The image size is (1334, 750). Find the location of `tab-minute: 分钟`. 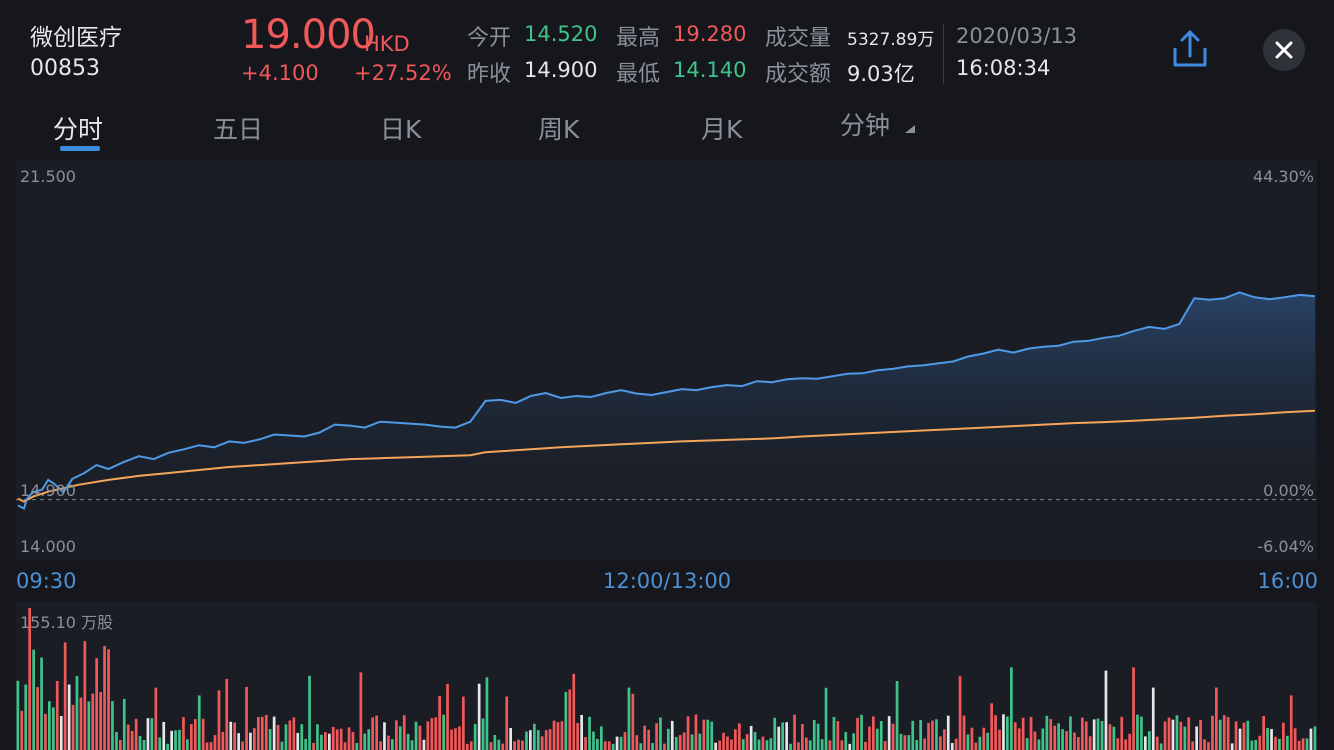

tab-minute: 分钟 is located at coordinates (878, 124).